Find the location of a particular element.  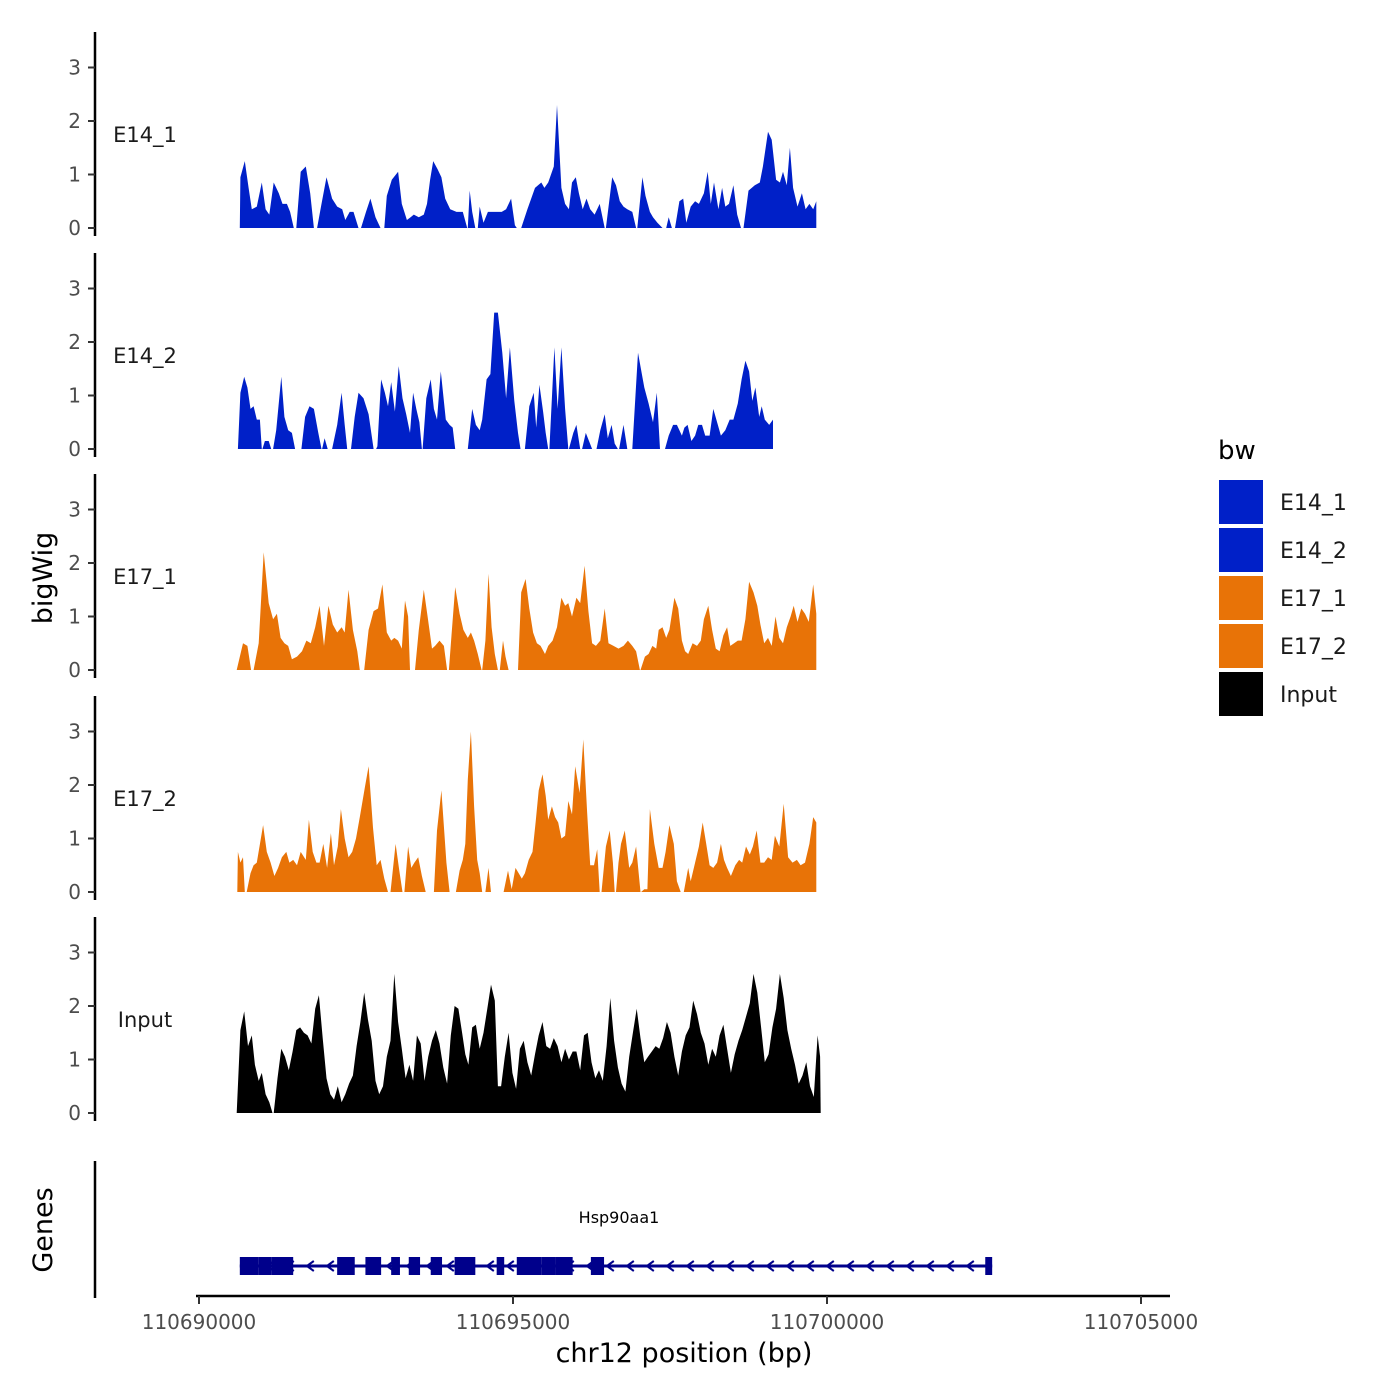

genes-panel: Hsp90aa1 is located at coordinates (543, 1229).